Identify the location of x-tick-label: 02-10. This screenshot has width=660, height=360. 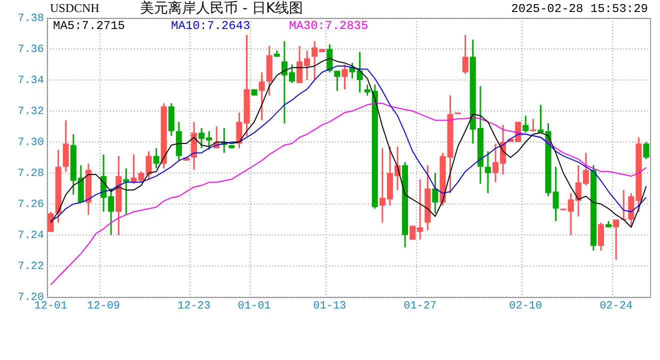
(525, 306).